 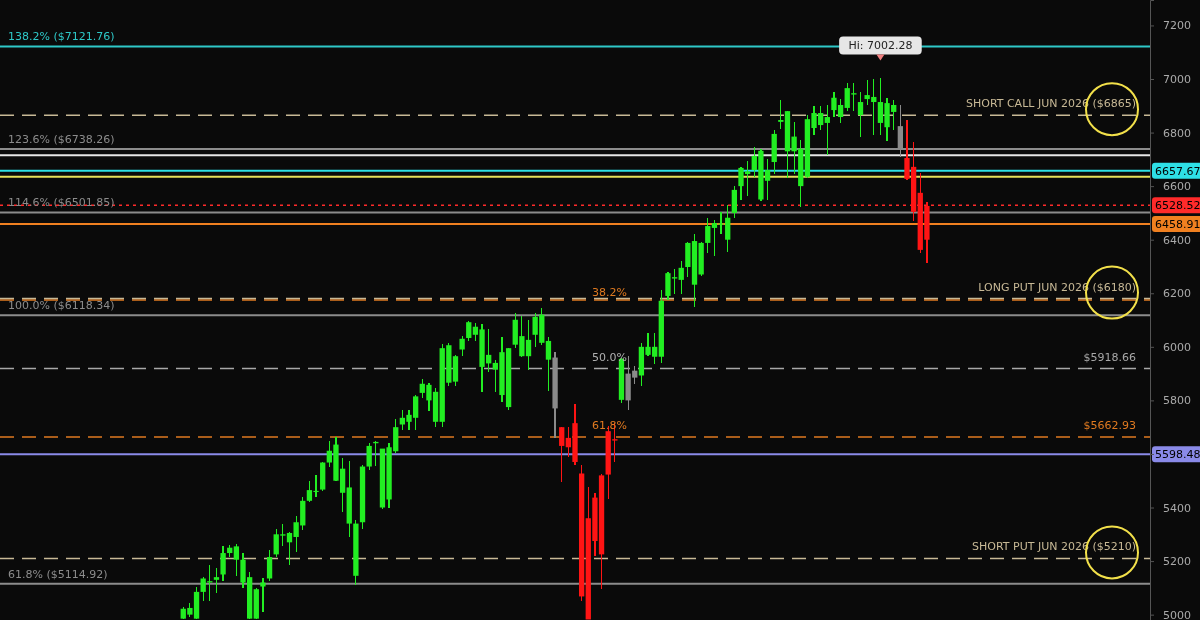 What do you see at coordinates (1177, 614) in the screenshot?
I see `y-tick-label: 5000` at bounding box center [1177, 614].